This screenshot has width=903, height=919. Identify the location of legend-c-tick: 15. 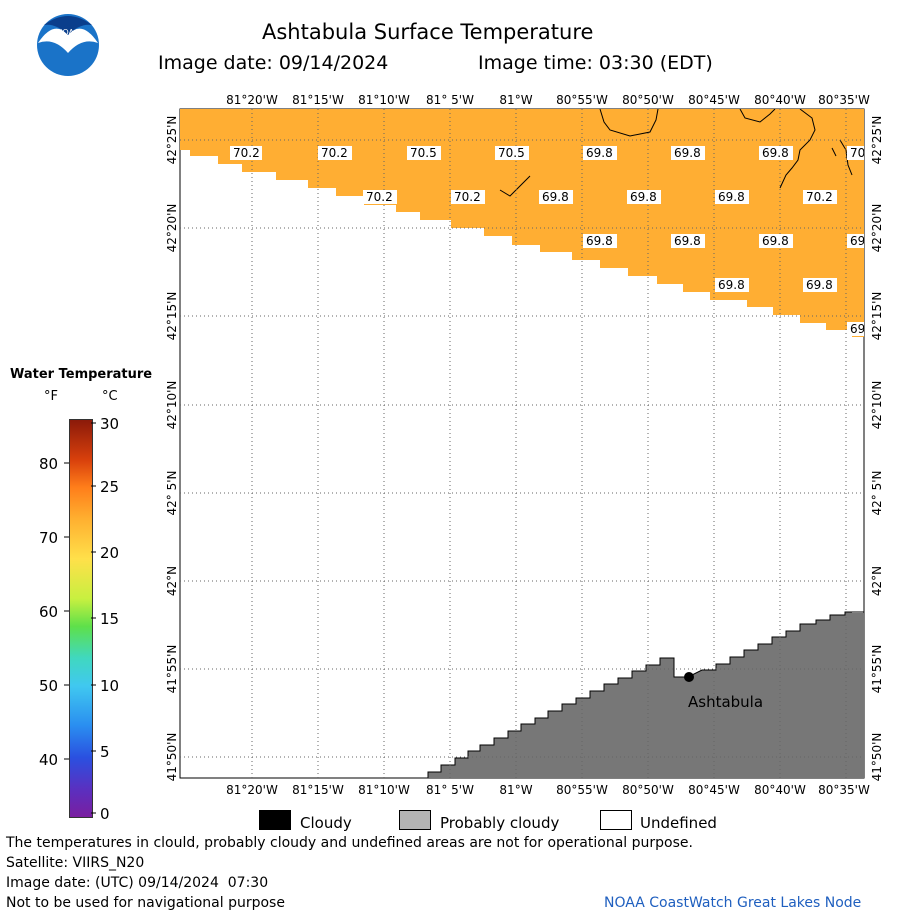
(109, 619).